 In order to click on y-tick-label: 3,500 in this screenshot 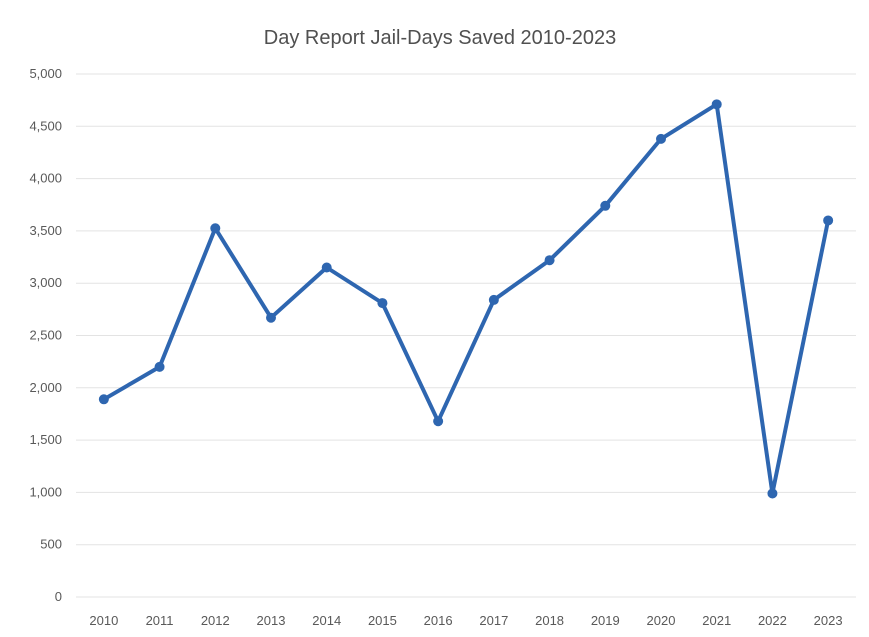, I will do `click(45, 230)`.